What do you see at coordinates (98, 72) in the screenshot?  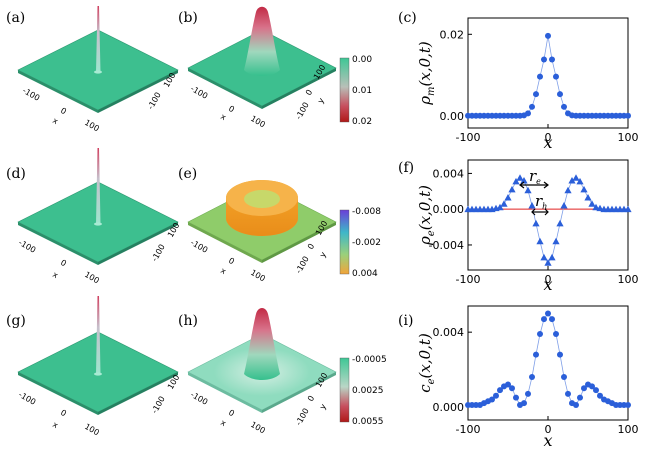 I see `spike-base-a` at bounding box center [98, 72].